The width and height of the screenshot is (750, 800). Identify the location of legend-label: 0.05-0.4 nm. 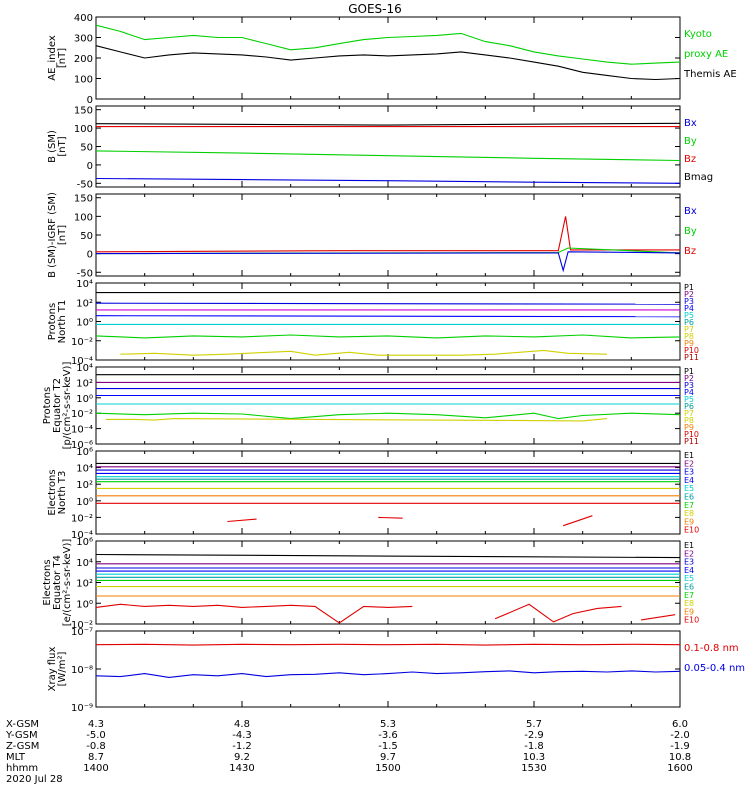
(714, 668).